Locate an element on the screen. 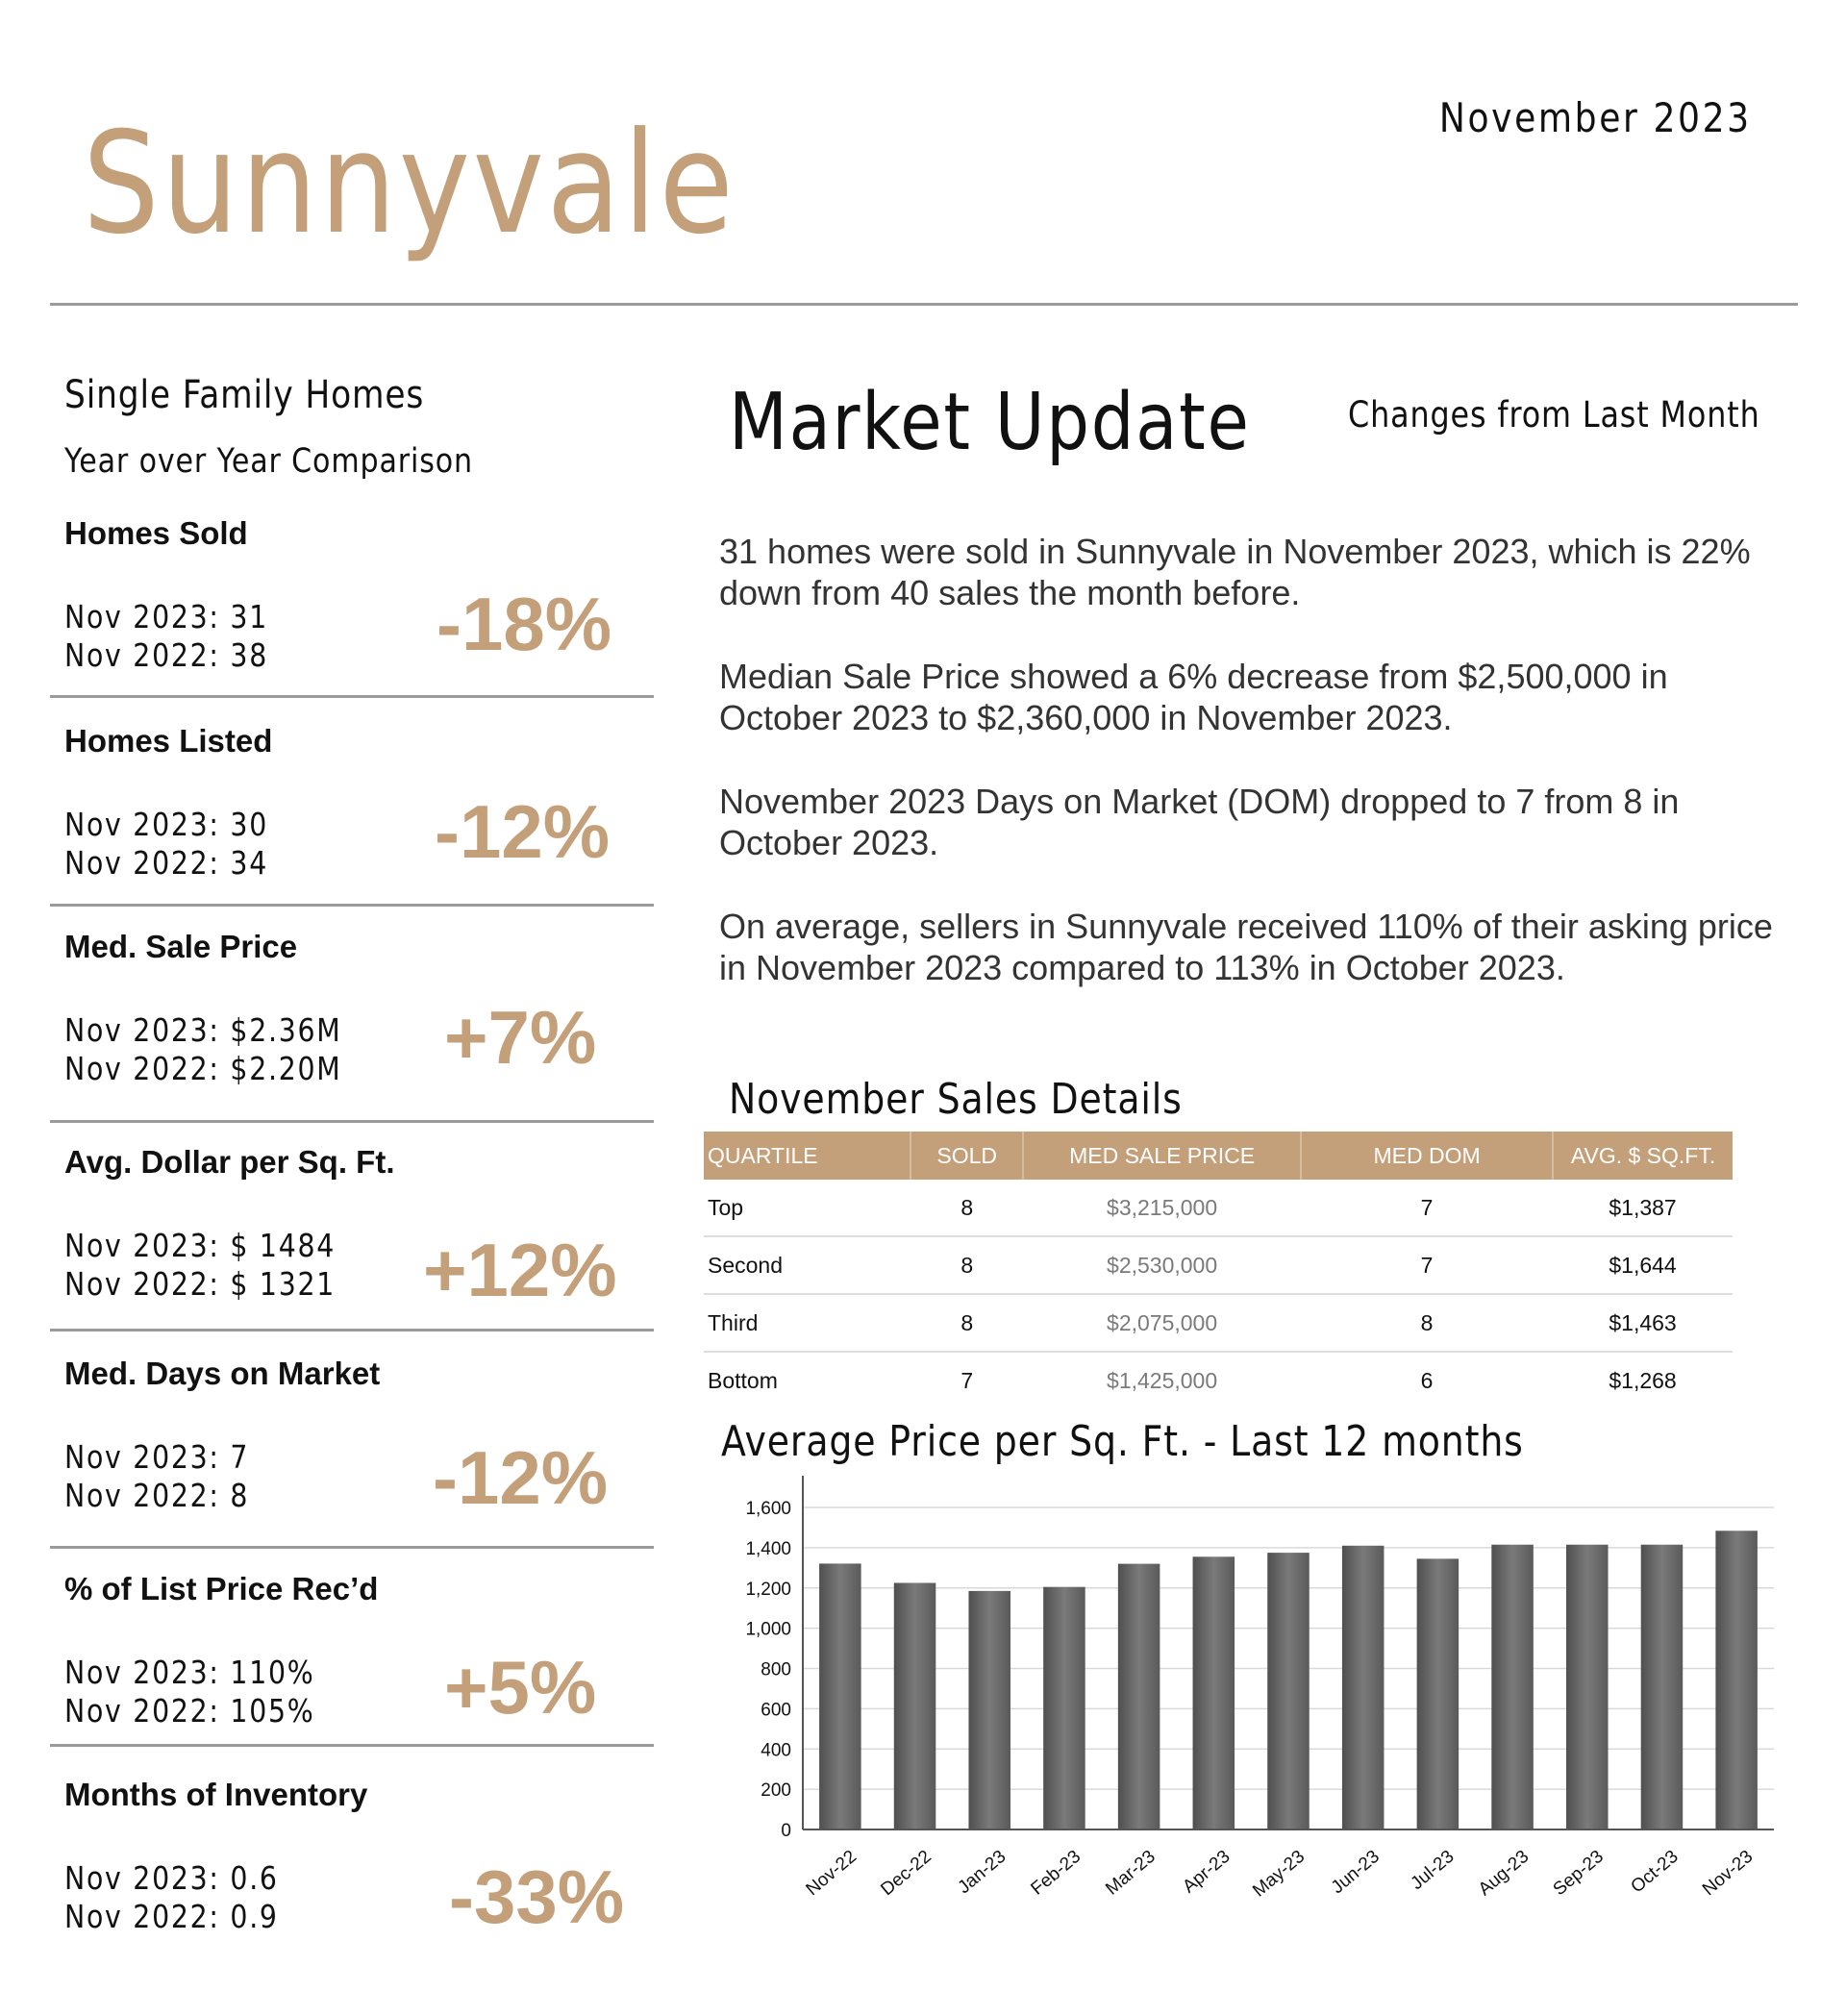 The image size is (1846, 2016). metric-title: Months of Inventory is located at coordinates (216, 1794).